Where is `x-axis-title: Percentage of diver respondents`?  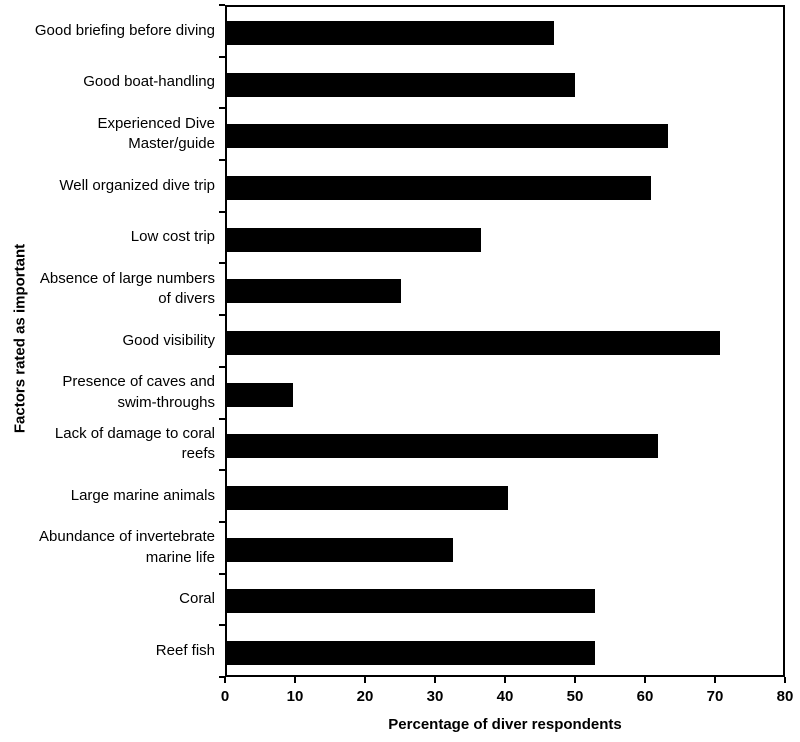 x-axis-title: Percentage of diver respondents is located at coordinates (505, 724).